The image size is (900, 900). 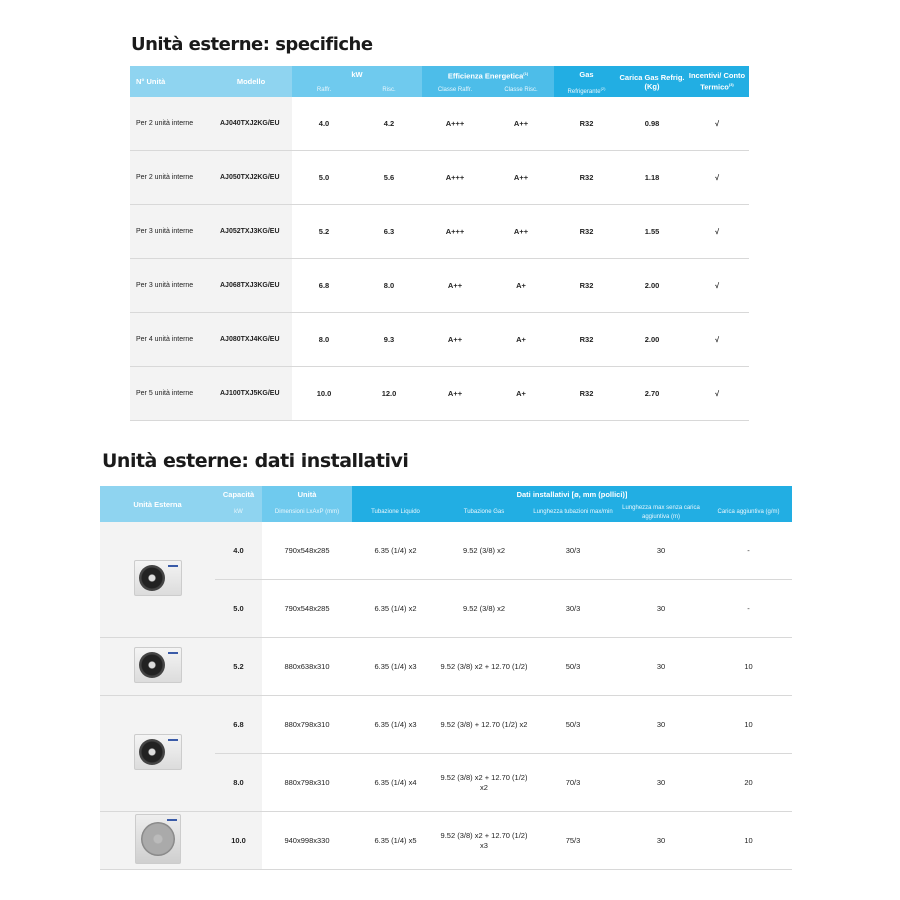 I want to click on header-classe-raff: Classe Raffr., so click(x=455, y=90).